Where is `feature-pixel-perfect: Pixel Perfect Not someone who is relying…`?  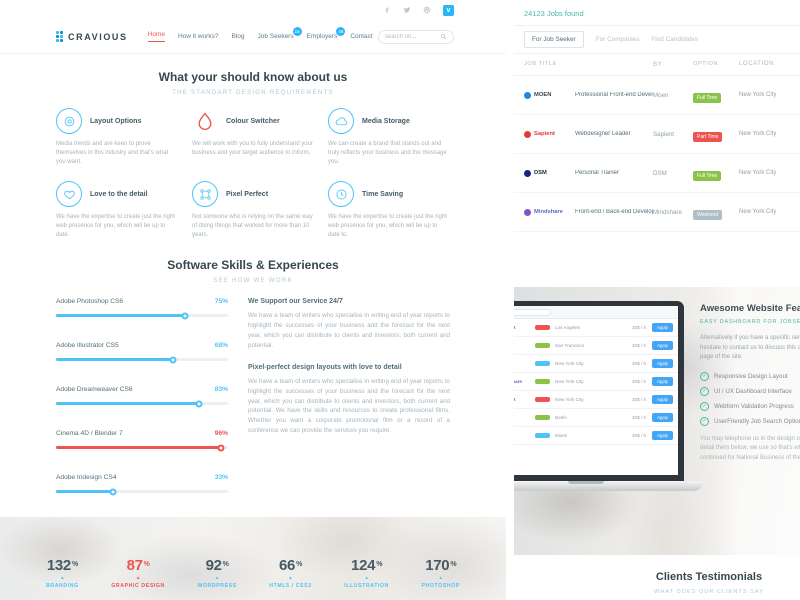
feature-pixel-perfect: Pixel Perfect Not someone who is relying… is located at coordinates (253, 210).